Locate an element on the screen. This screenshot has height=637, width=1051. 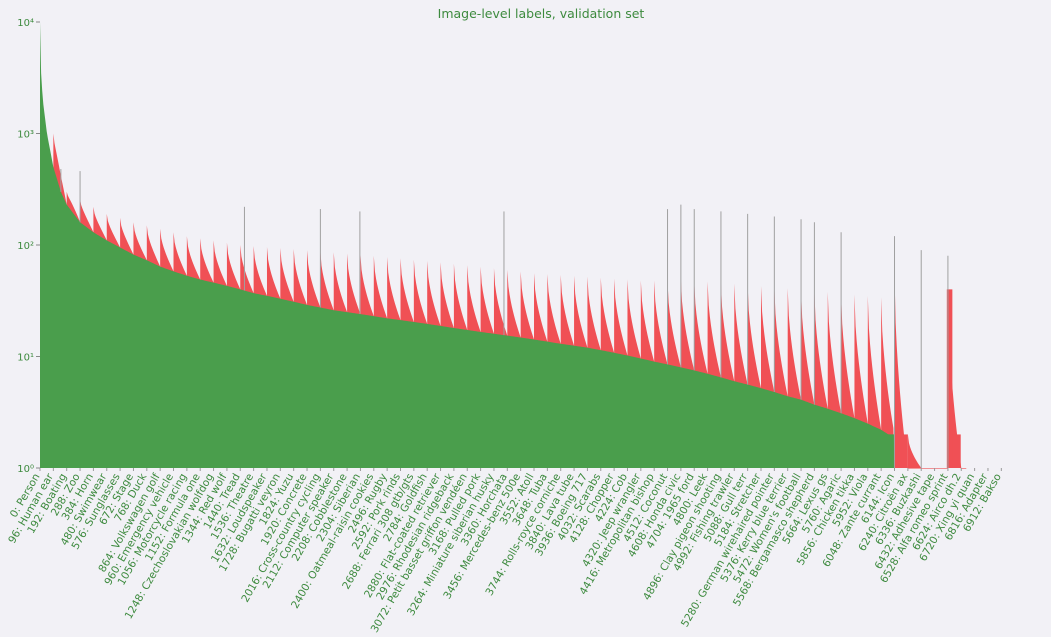
y-tick-label: 10¹ is located at coordinates (25, 358).